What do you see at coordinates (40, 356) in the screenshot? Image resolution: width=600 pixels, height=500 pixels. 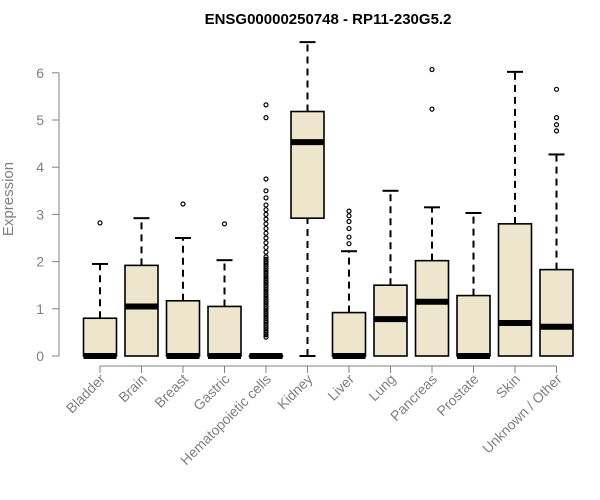 I see `y-tick-label: 0` at bounding box center [40, 356].